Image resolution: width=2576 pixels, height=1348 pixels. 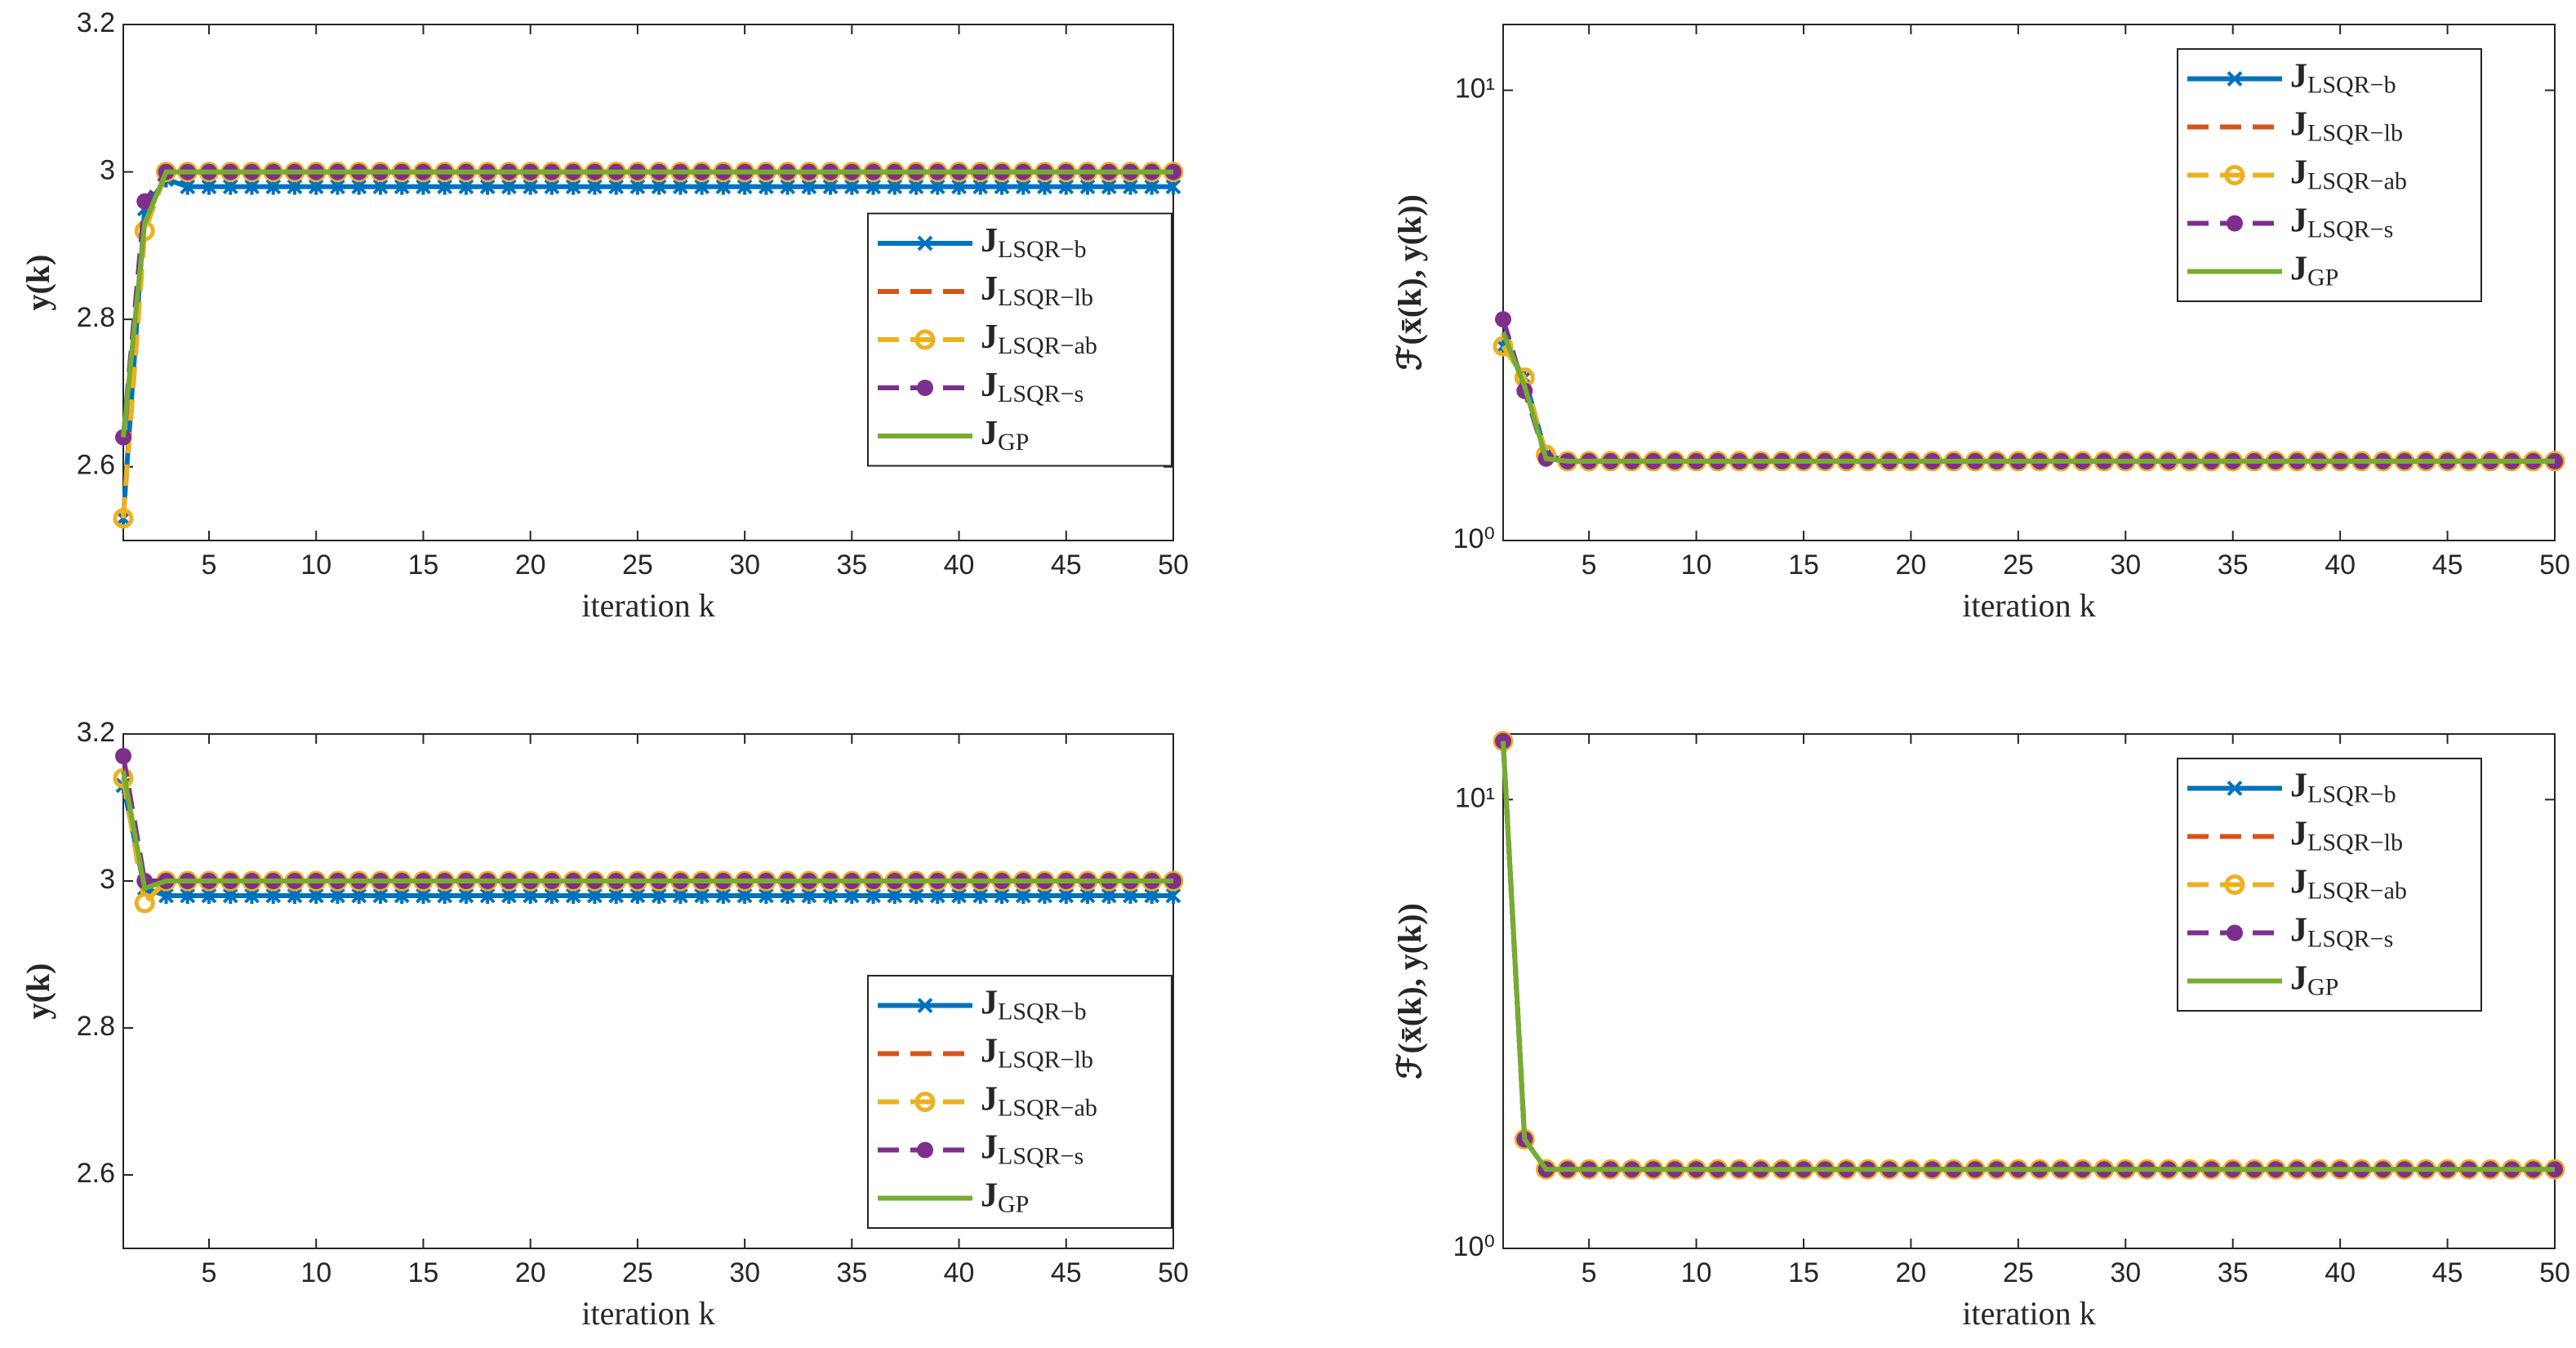 What do you see at coordinates (1474, 1246) in the screenshot?
I see `y-tick-label: 10⁰` at bounding box center [1474, 1246].